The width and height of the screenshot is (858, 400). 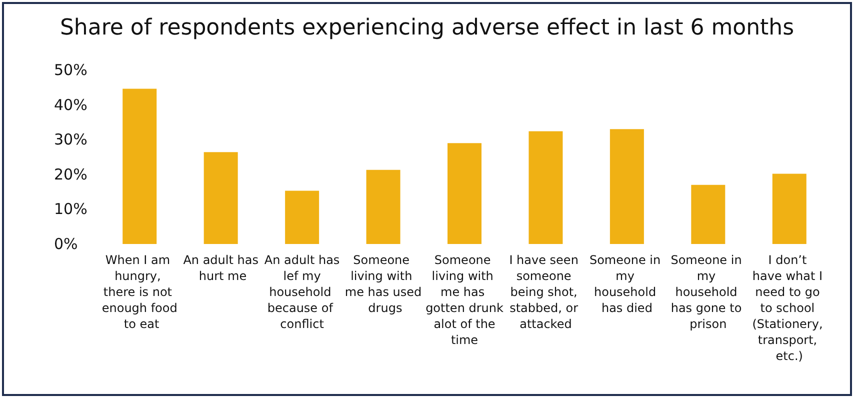 I want to click on chart-title: Share of respondents experiencing adverse effect in last 6 months, so click(x=427, y=28).